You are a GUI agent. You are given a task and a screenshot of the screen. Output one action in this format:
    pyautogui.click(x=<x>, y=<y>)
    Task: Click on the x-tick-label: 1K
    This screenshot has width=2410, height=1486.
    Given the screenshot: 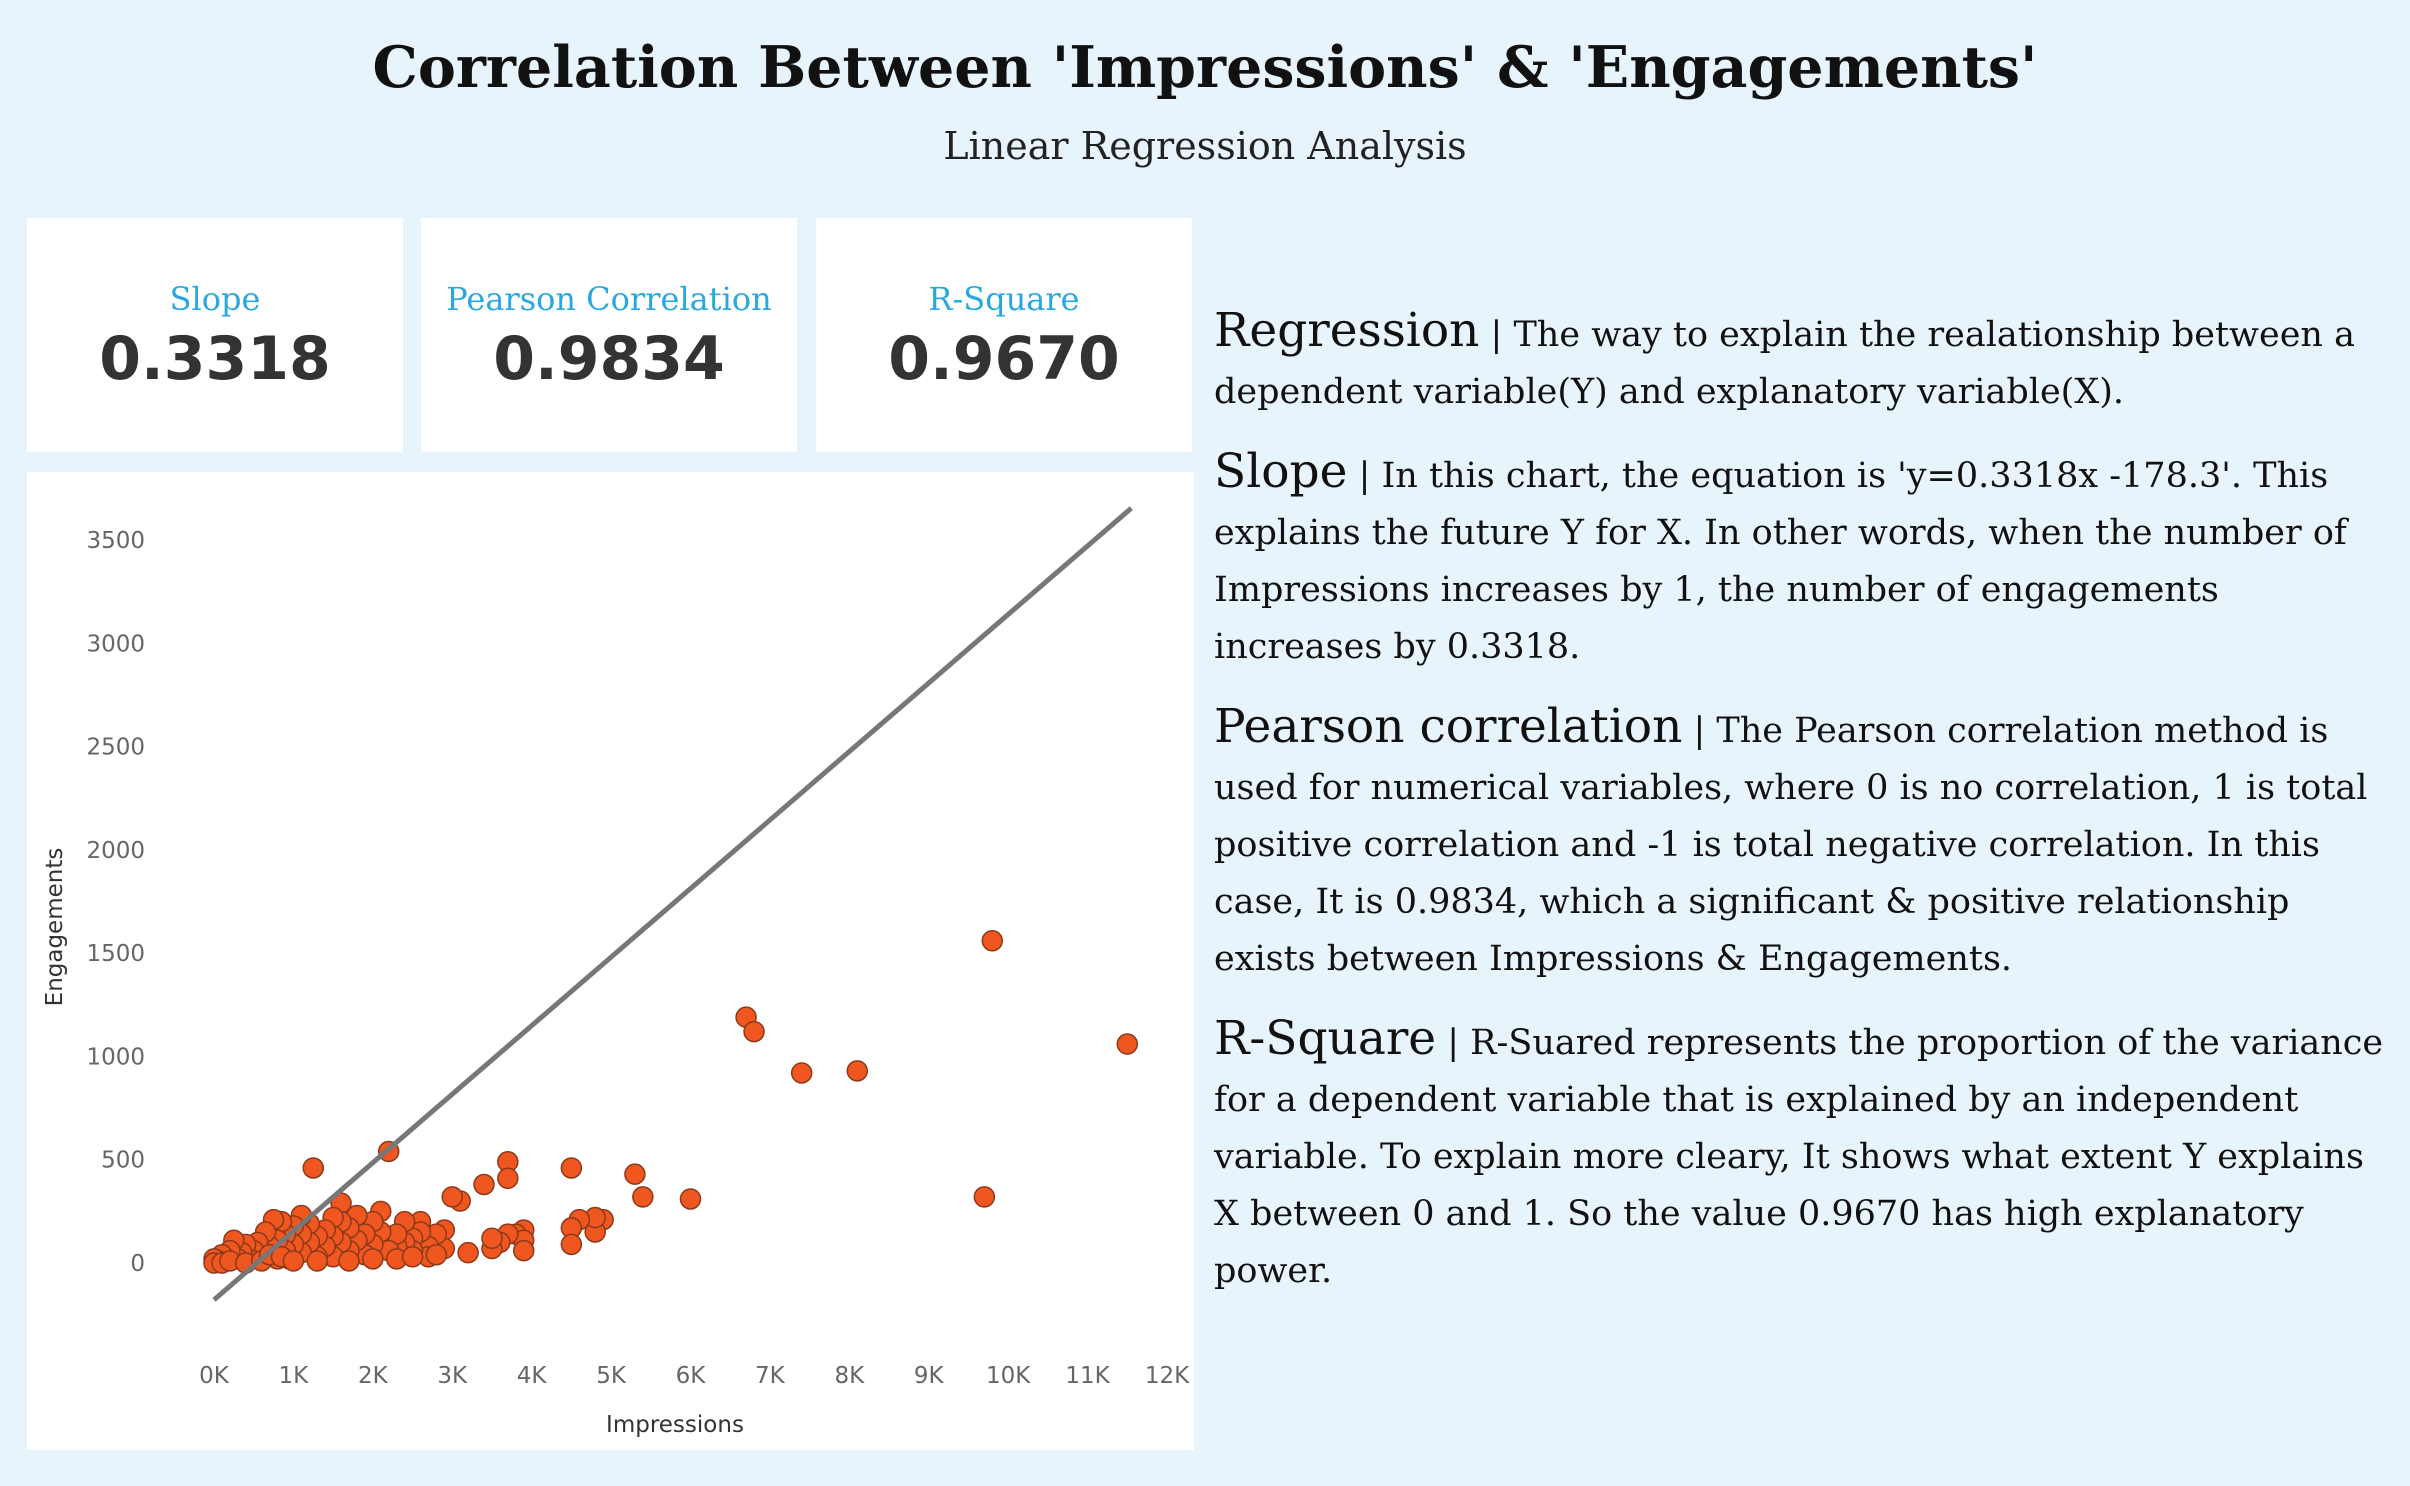 What is the action you would take?
    pyautogui.click(x=294, y=1376)
    